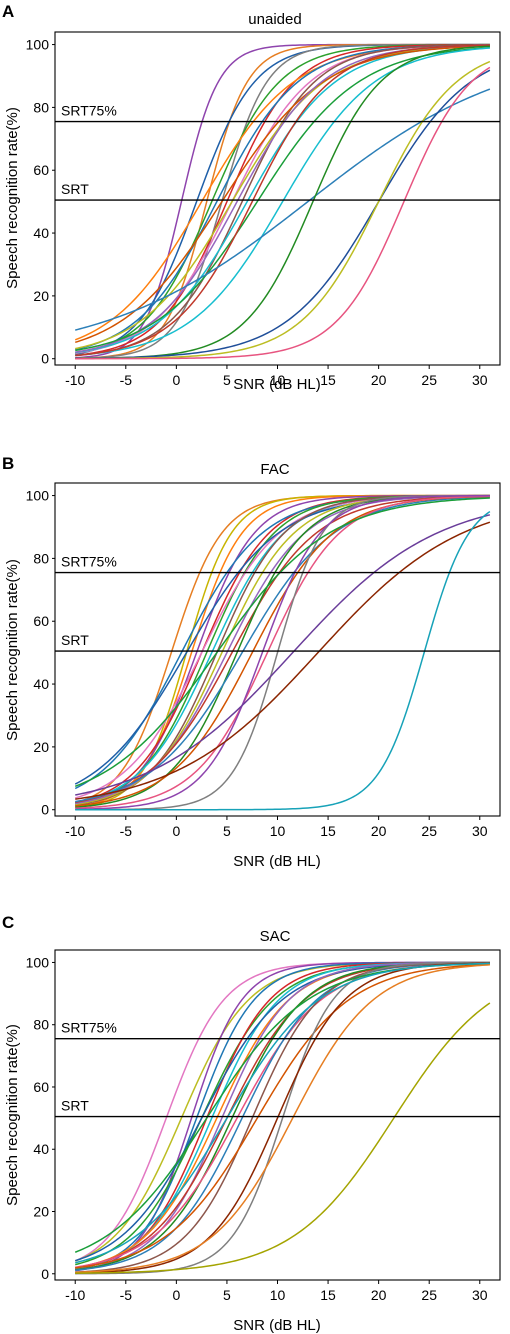  Describe the element at coordinates (274, 19) in the screenshot. I see `panel-title: unaided` at that location.